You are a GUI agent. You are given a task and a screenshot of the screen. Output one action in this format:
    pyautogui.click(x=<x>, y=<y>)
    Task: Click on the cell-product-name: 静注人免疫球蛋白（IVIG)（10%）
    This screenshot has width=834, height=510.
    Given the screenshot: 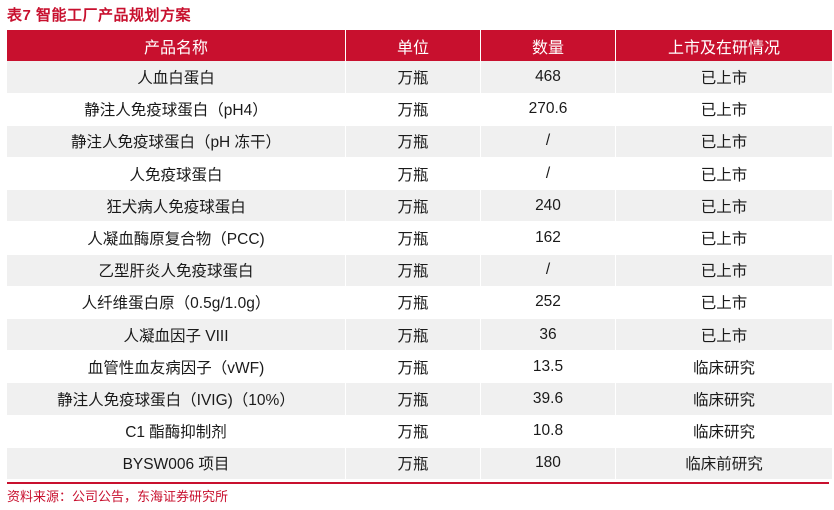 What is the action you would take?
    pyautogui.click(x=176, y=399)
    